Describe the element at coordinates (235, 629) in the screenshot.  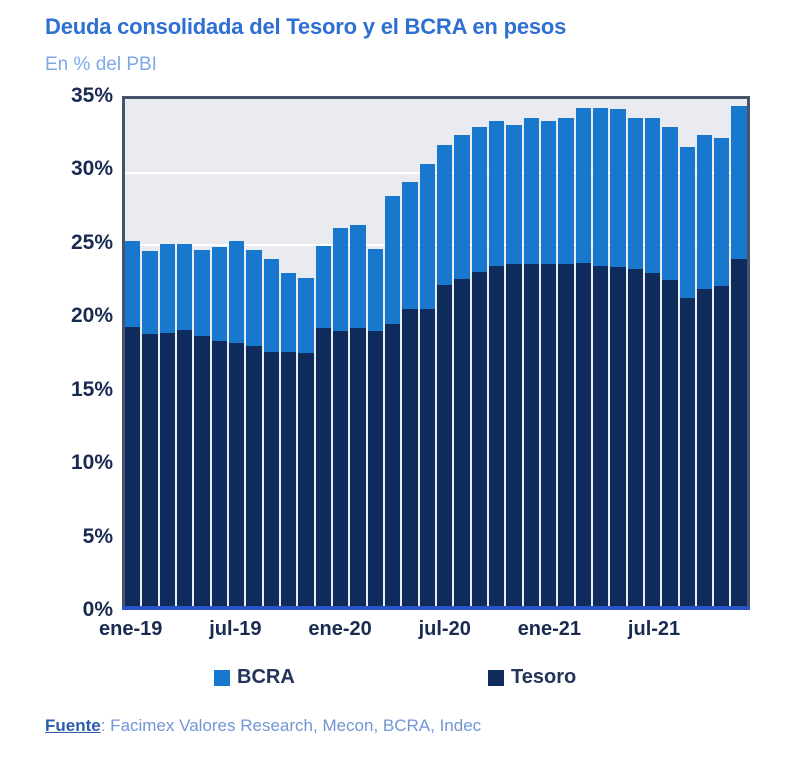
I see `x-tick-label: jul-19` at that location.